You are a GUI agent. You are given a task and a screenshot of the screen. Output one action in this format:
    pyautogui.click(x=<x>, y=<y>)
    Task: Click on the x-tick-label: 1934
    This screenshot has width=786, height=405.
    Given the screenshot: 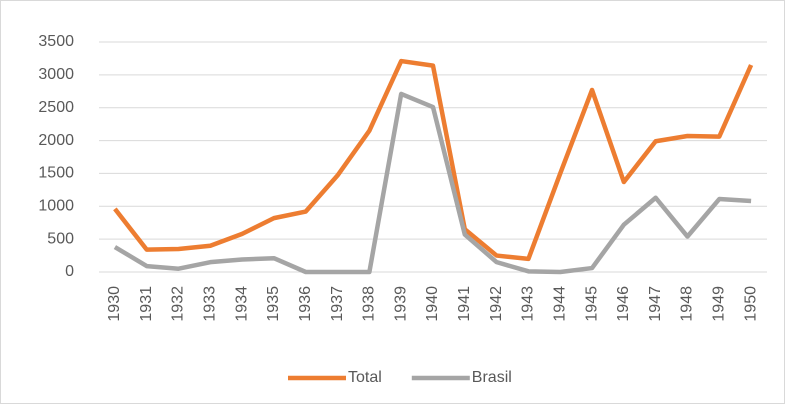 What is the action you would take?
    pyautogui.click(x=241, y=304)
    